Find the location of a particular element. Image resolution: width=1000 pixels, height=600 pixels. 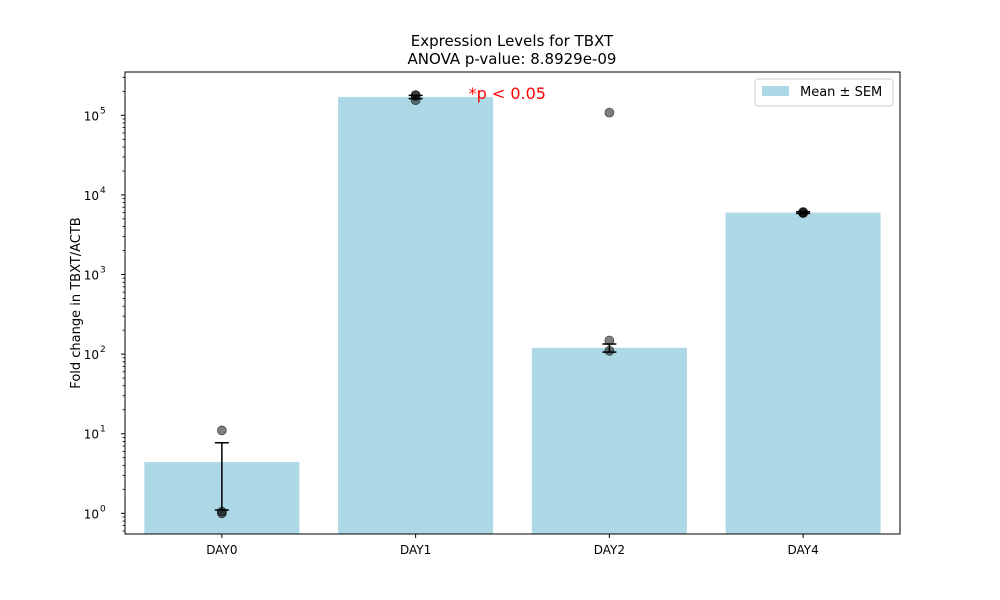

y-tick-exponent-5: 5 is located at coordinates (103, 111).